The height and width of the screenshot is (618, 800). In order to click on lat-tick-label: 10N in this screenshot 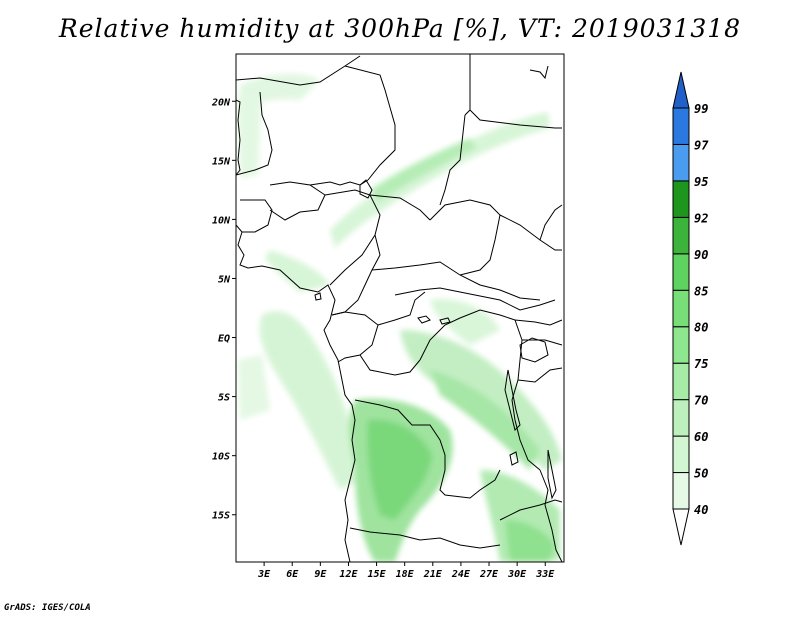, I will do `click(221, 220)`.